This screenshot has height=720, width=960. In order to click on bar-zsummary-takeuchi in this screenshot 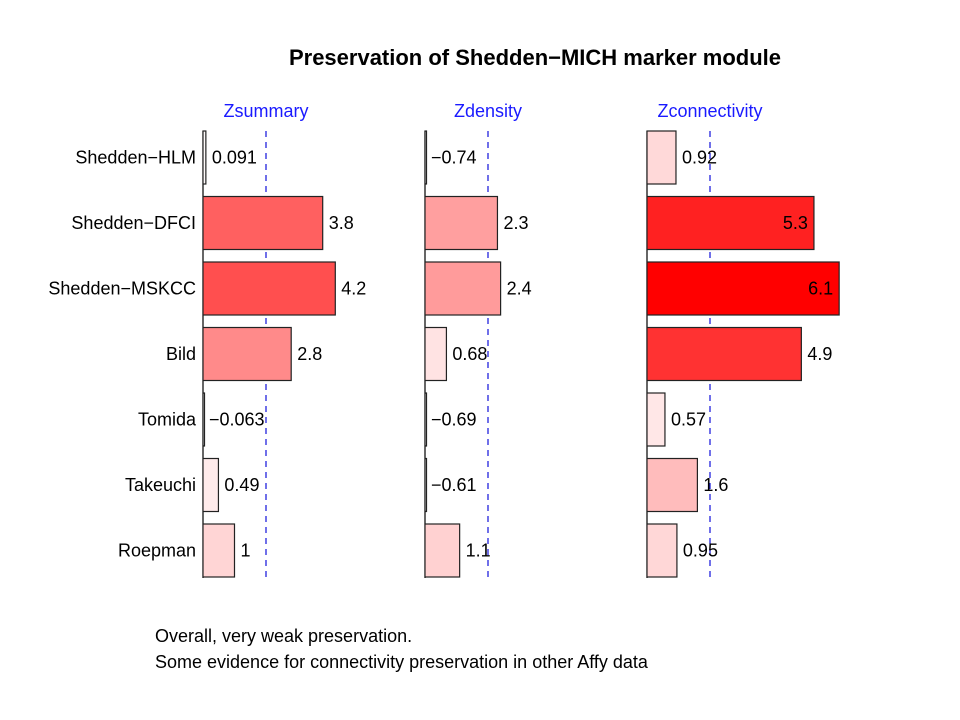, I will do `click(211, 485)`.